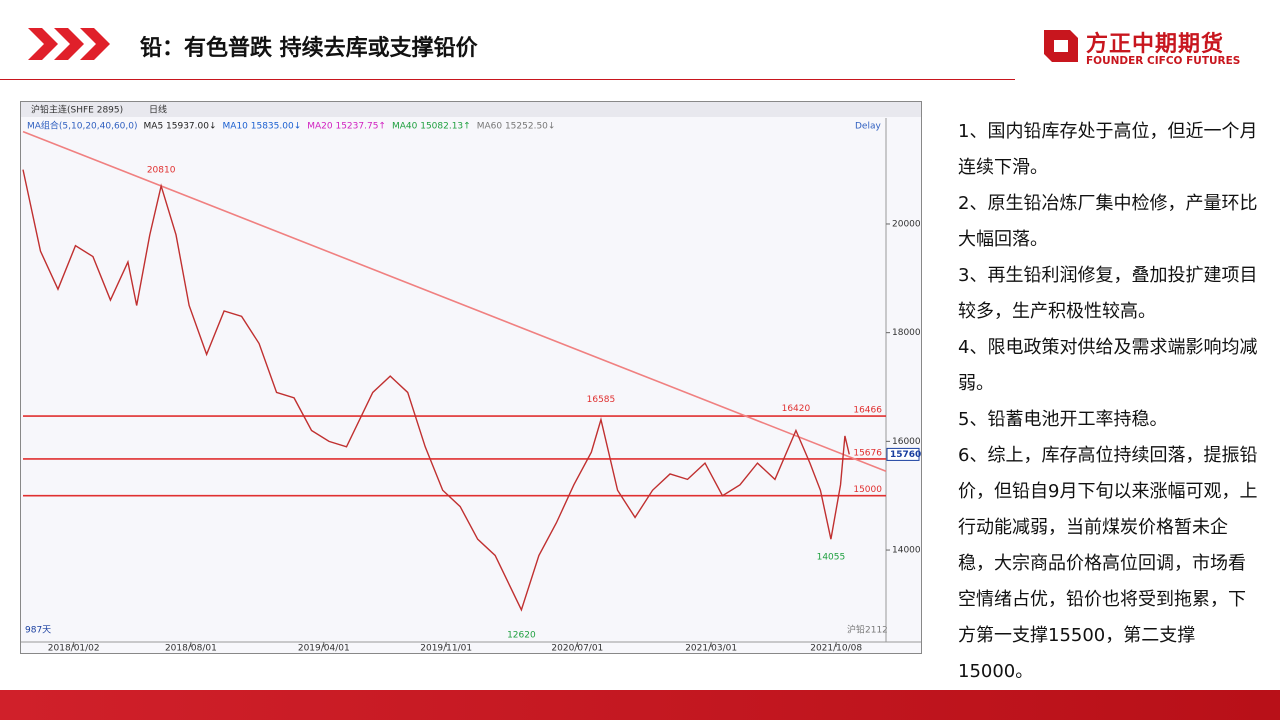  What do you see at coordinates (262, 127) in the screenshot?
I see `ma-label: MA10 15835.00↓` at bounding box center [262, 127].